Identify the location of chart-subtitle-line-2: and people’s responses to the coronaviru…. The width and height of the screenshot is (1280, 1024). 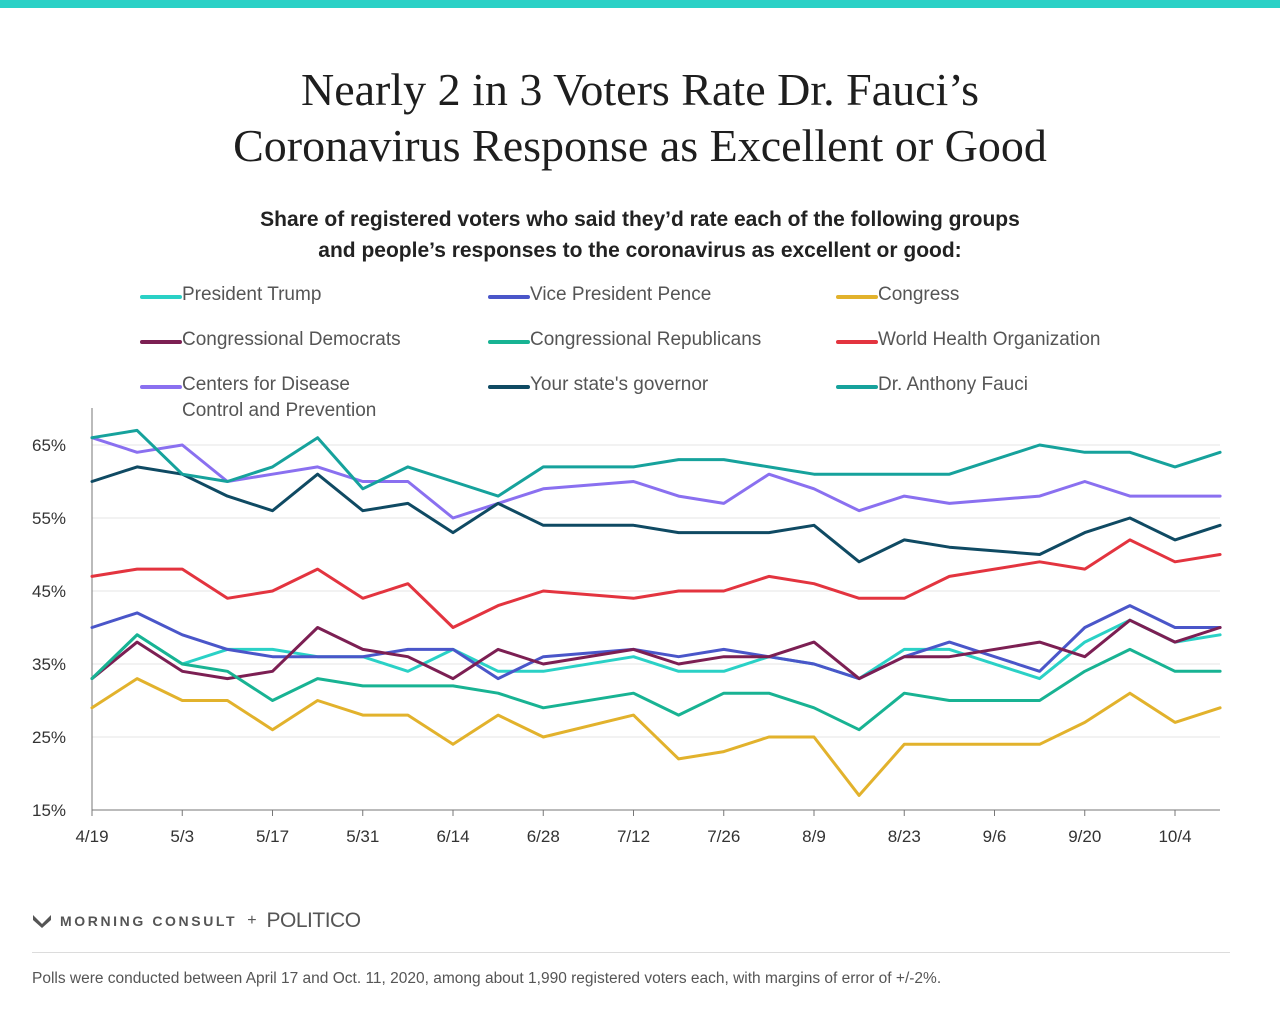
(640, 250).